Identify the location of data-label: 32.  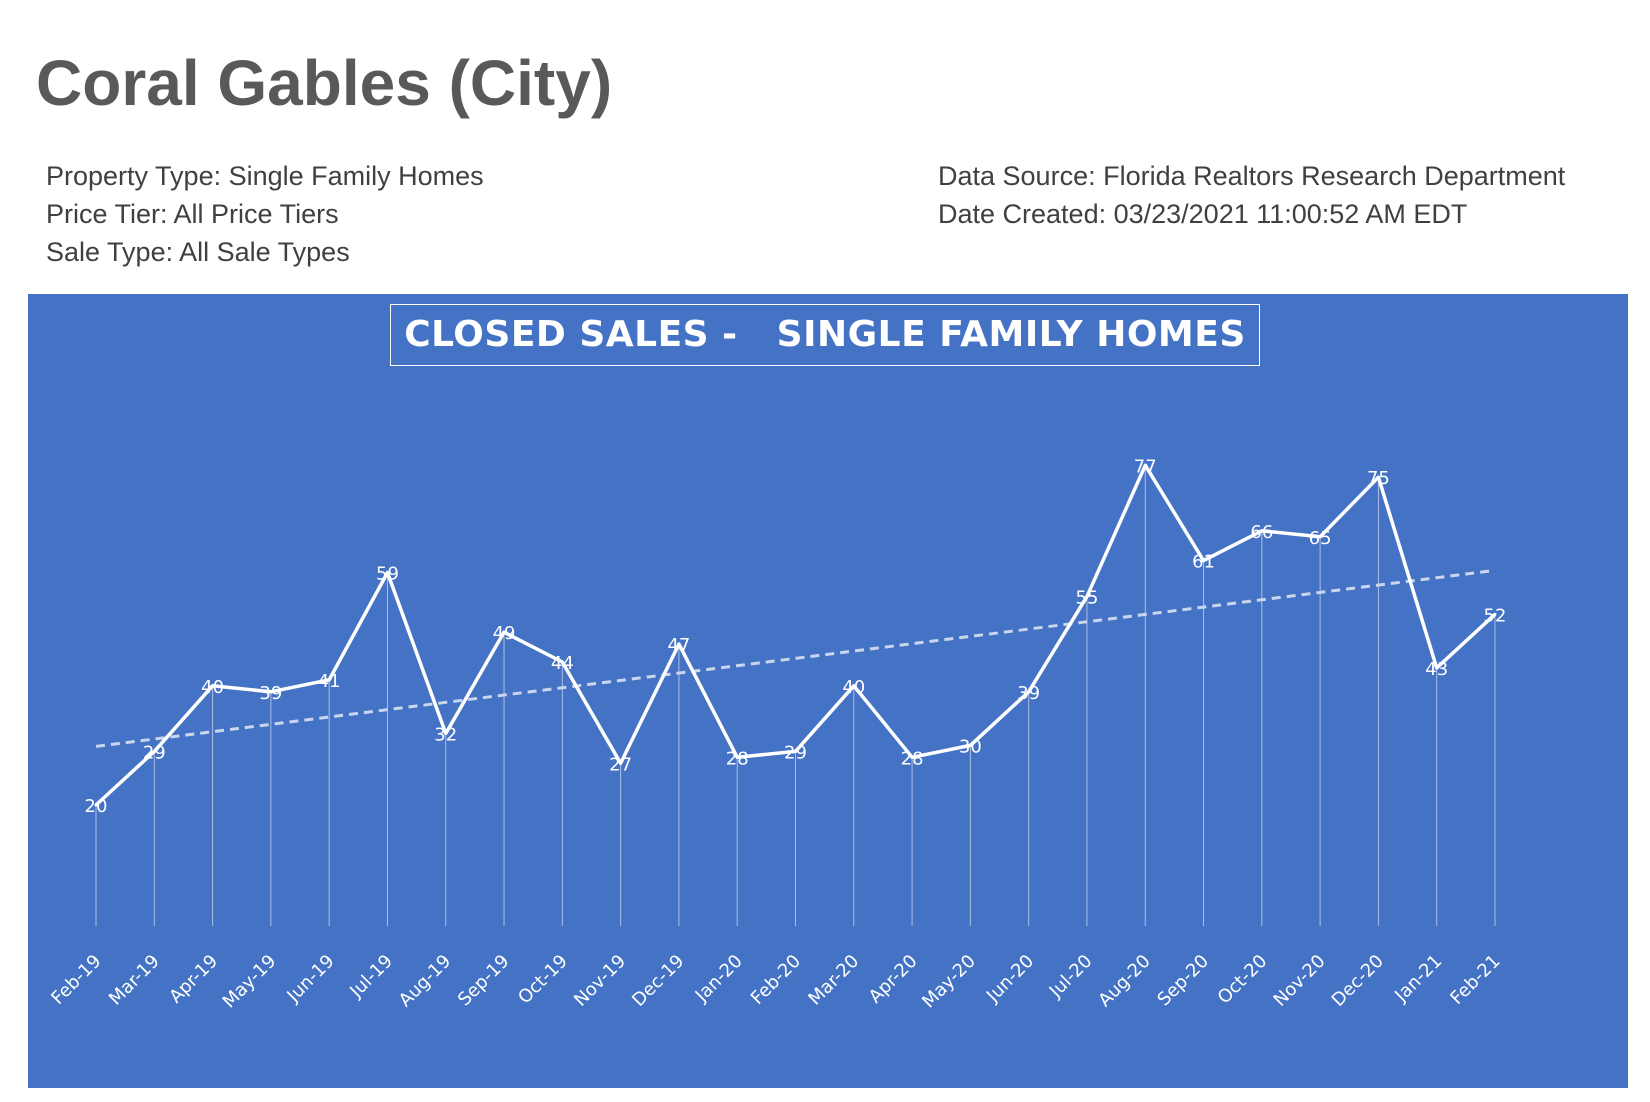
(445, 734).